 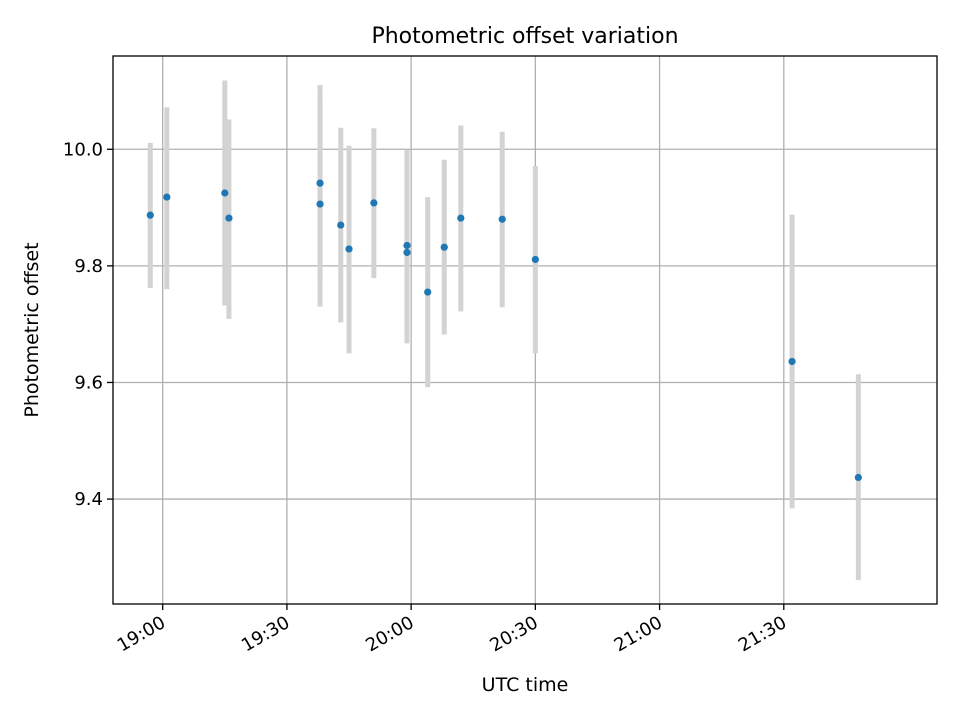 I want to click on y-tick-label: 9.4, so click(x=88, y=499).